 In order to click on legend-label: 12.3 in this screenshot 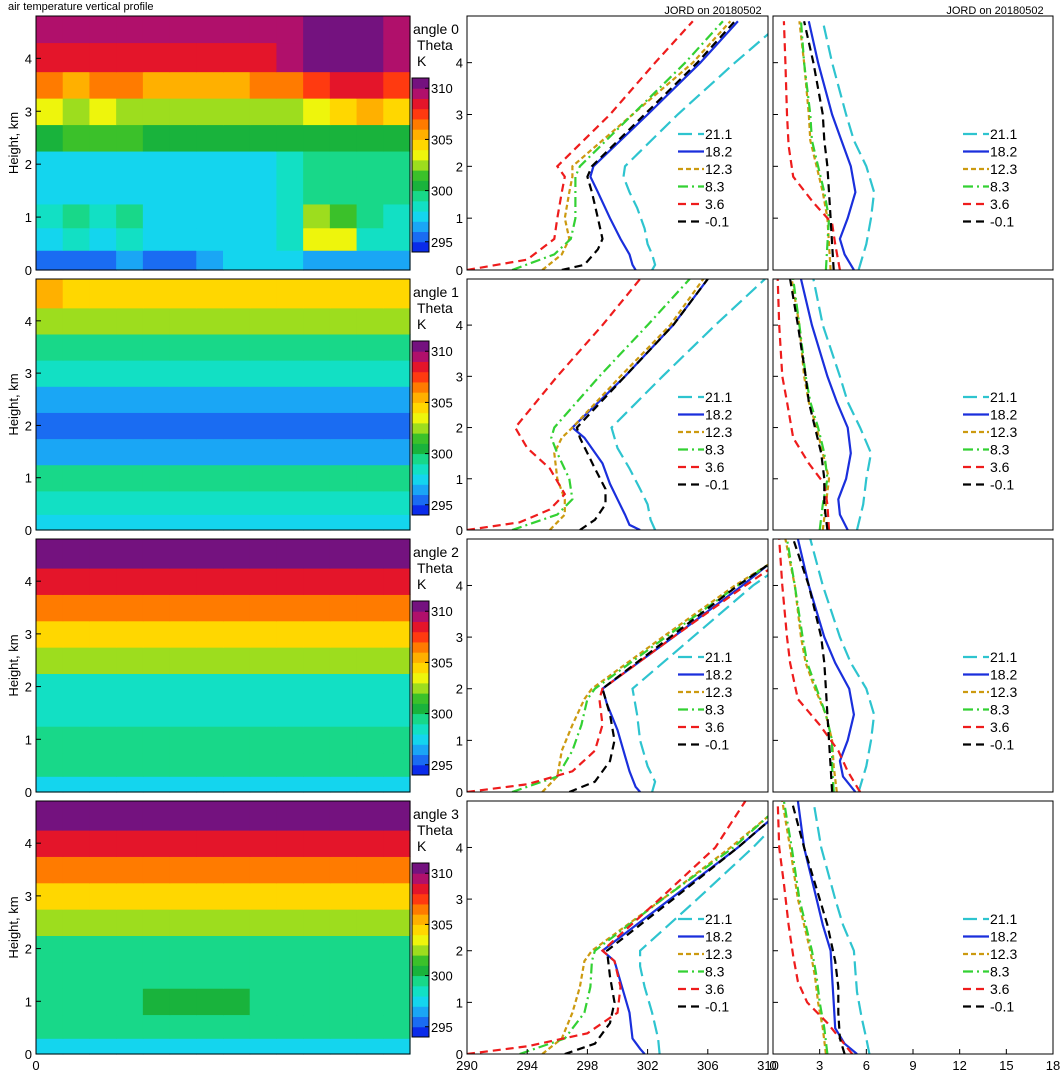, I will do `click(1003, 954)`.